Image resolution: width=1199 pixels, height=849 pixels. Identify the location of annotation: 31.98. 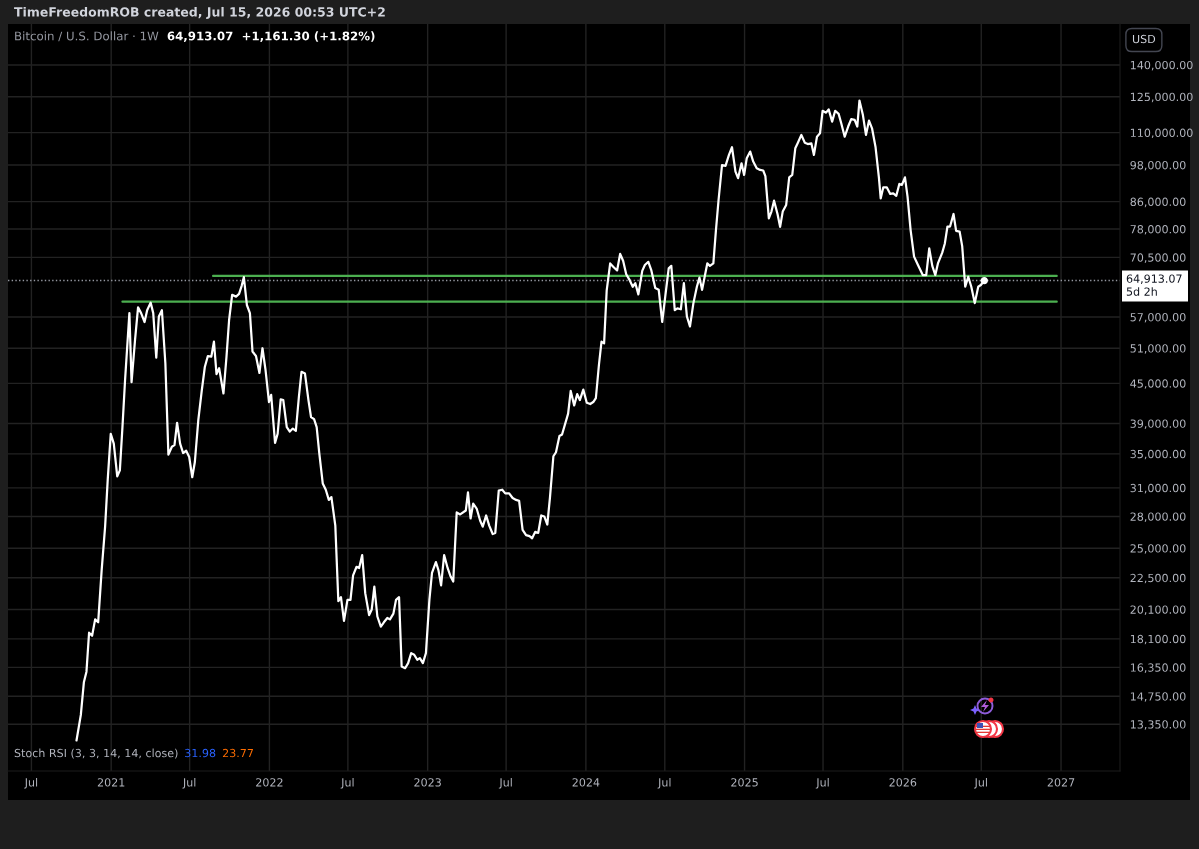
(200, 753).